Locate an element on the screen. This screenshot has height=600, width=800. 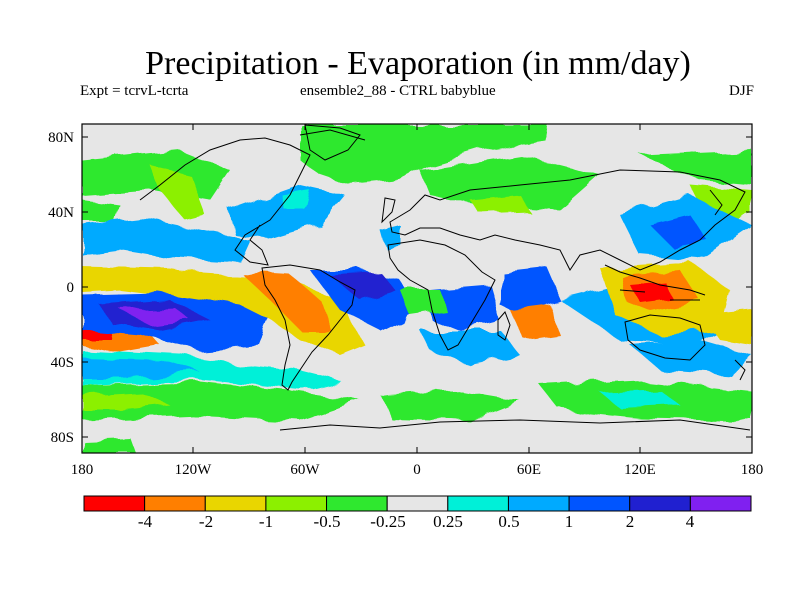
colorbar-label: 4 is located at coordinates (690, 521).